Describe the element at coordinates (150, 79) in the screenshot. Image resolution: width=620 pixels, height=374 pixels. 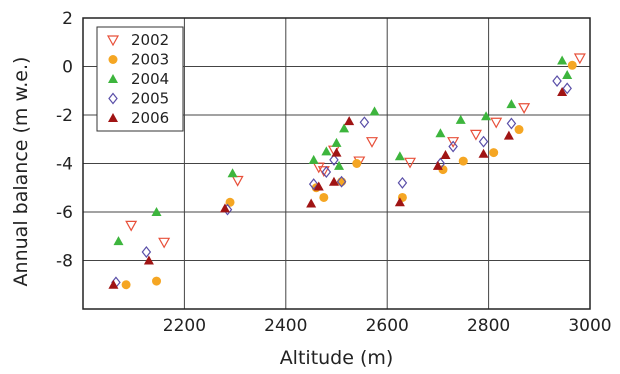
I see `legend-label: 2004` at that location.